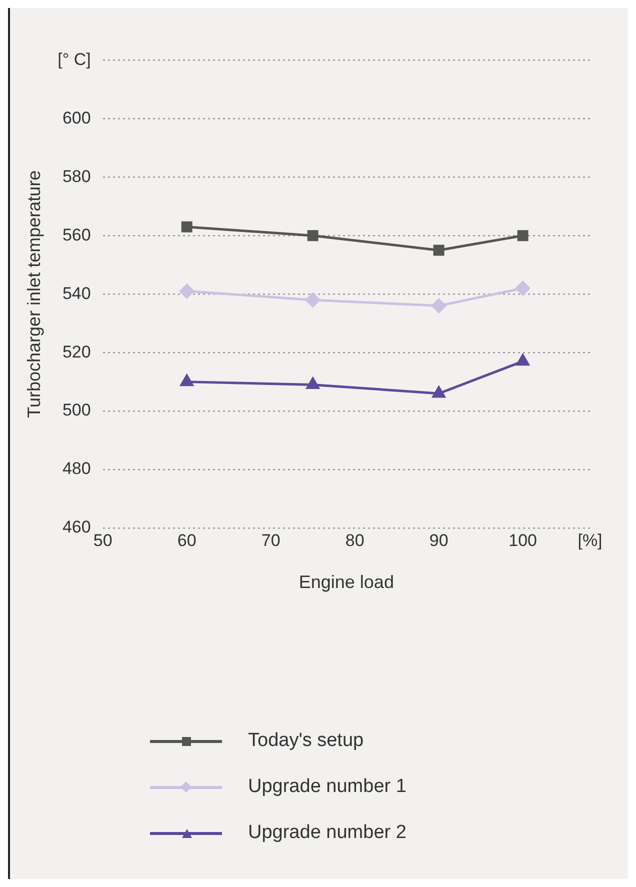  What do you see at coordinates (522, 540) in the screenshot?
I see `x-tick-label: 100` at bounding box center [522, 540].